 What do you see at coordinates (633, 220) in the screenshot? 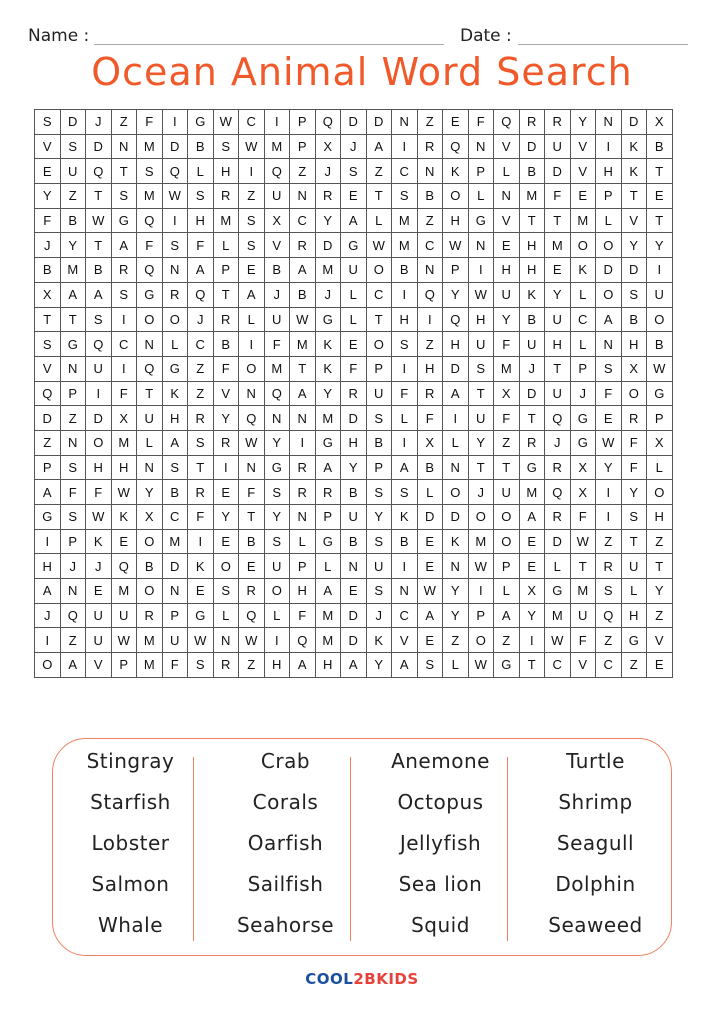
I see `grid-cell: V` at bounding box center [633, 220].